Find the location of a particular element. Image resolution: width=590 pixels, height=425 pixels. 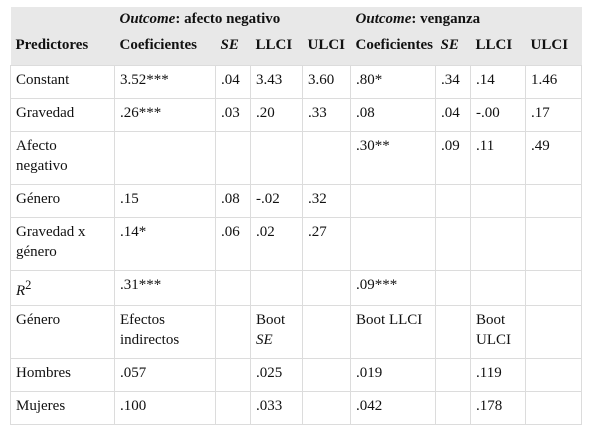

table-cell: Gravedad is located at coordinates (62, 115).